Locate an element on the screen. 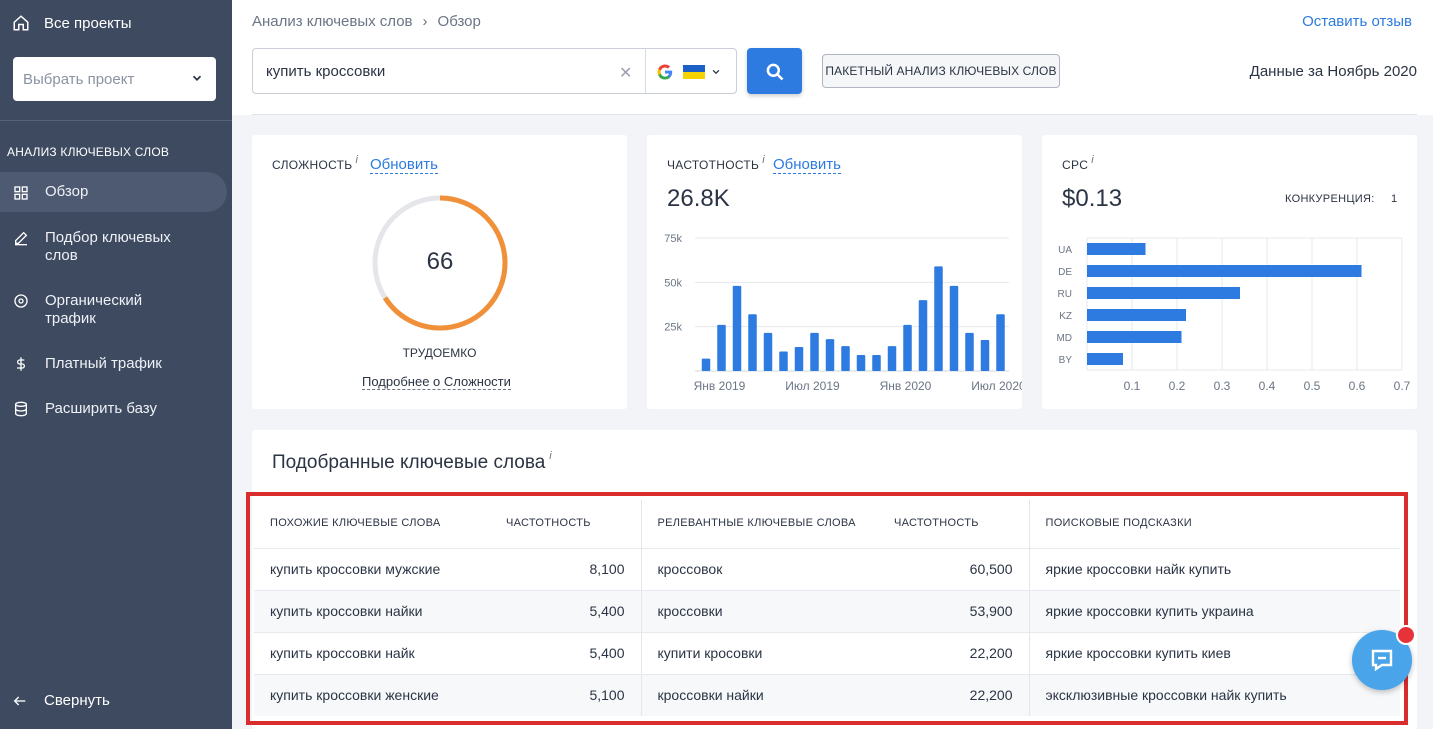 The image size is (1433, 729). similar-keyword-cell: купить кроссовки найки is located at coordinates (372, 610).